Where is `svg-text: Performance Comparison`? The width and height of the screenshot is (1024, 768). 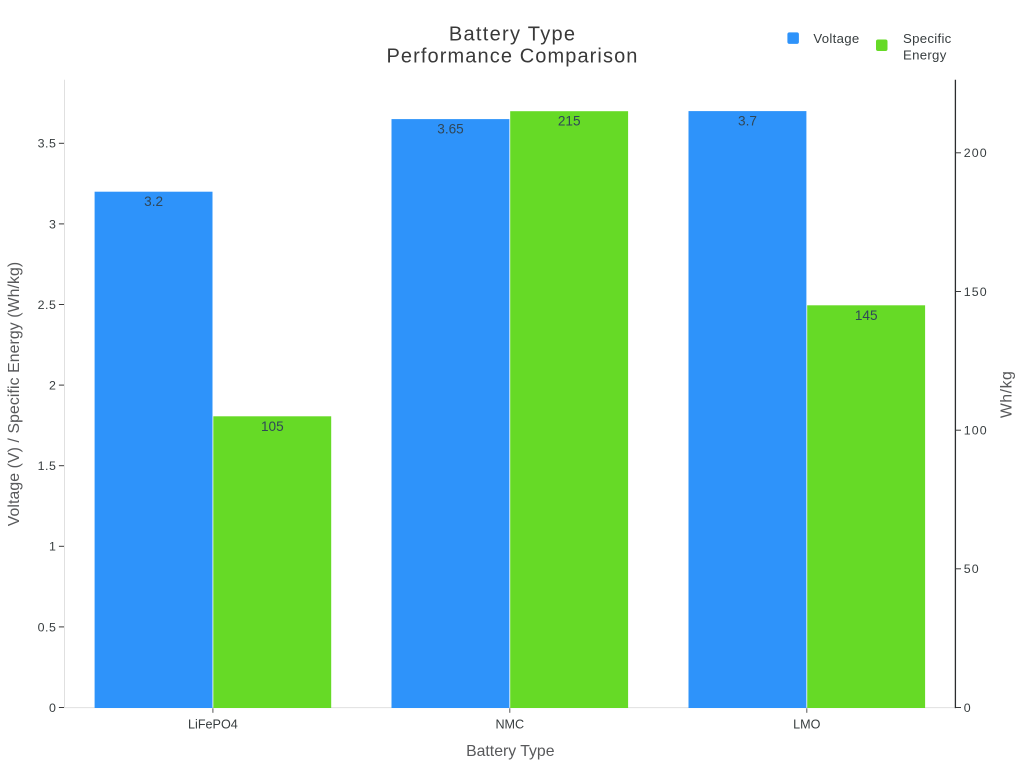 svg-text: Performance Comparison is located at coordinates (512, 56).